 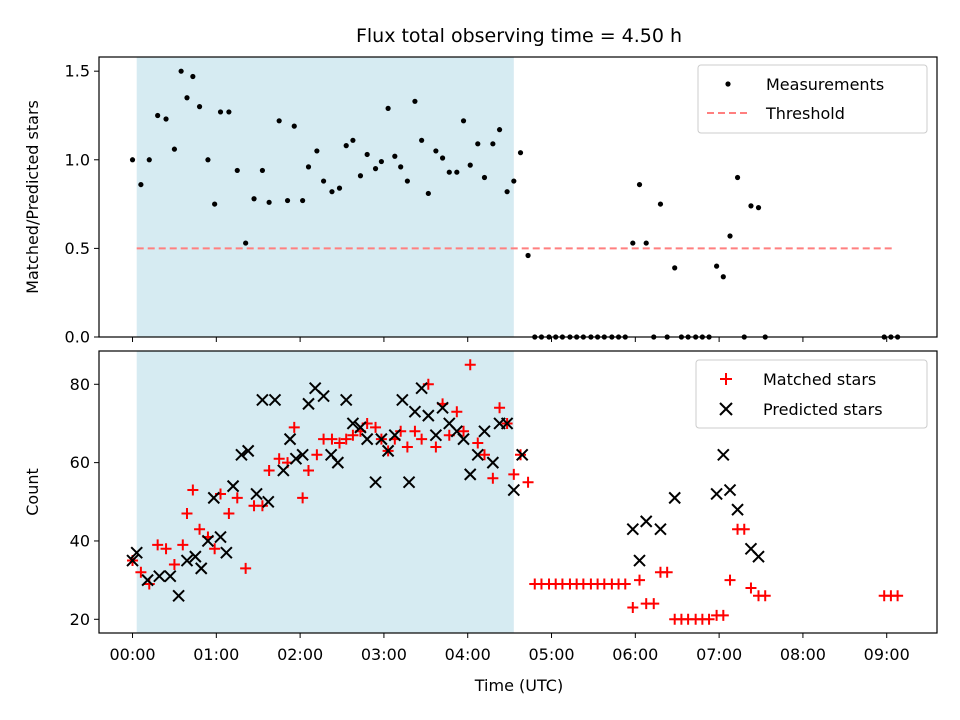 I want to click on legend-measurements-label: Measurements, so click(x=825, y=84).